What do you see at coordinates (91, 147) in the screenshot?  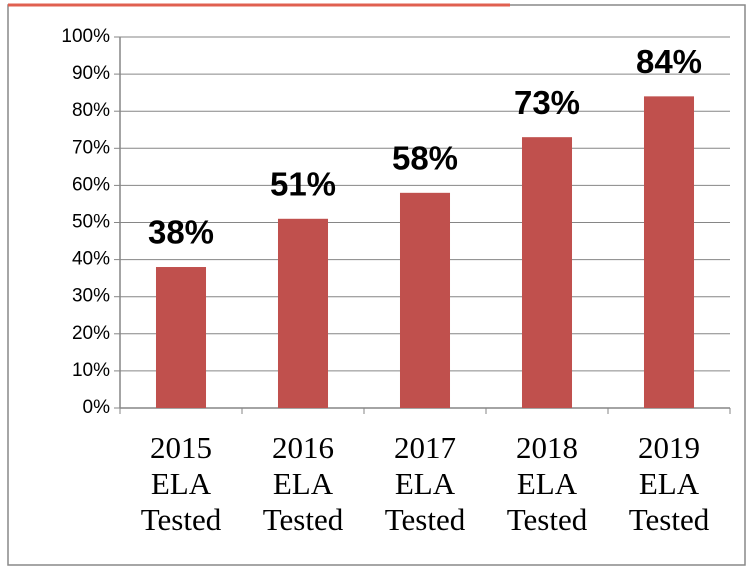 I see `y-tick-label: 70%` at bounding box center [91, 147].